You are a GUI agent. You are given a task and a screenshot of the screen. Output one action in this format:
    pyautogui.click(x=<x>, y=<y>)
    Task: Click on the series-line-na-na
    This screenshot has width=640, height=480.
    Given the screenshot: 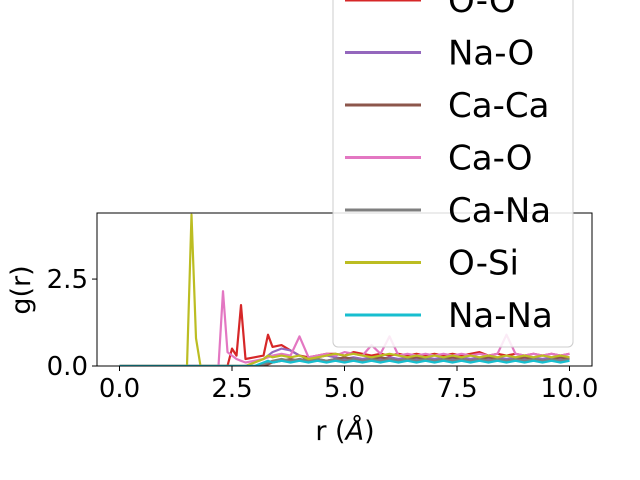 What is the action you would take?
    pyautogui.click(x=344, y=362)
    